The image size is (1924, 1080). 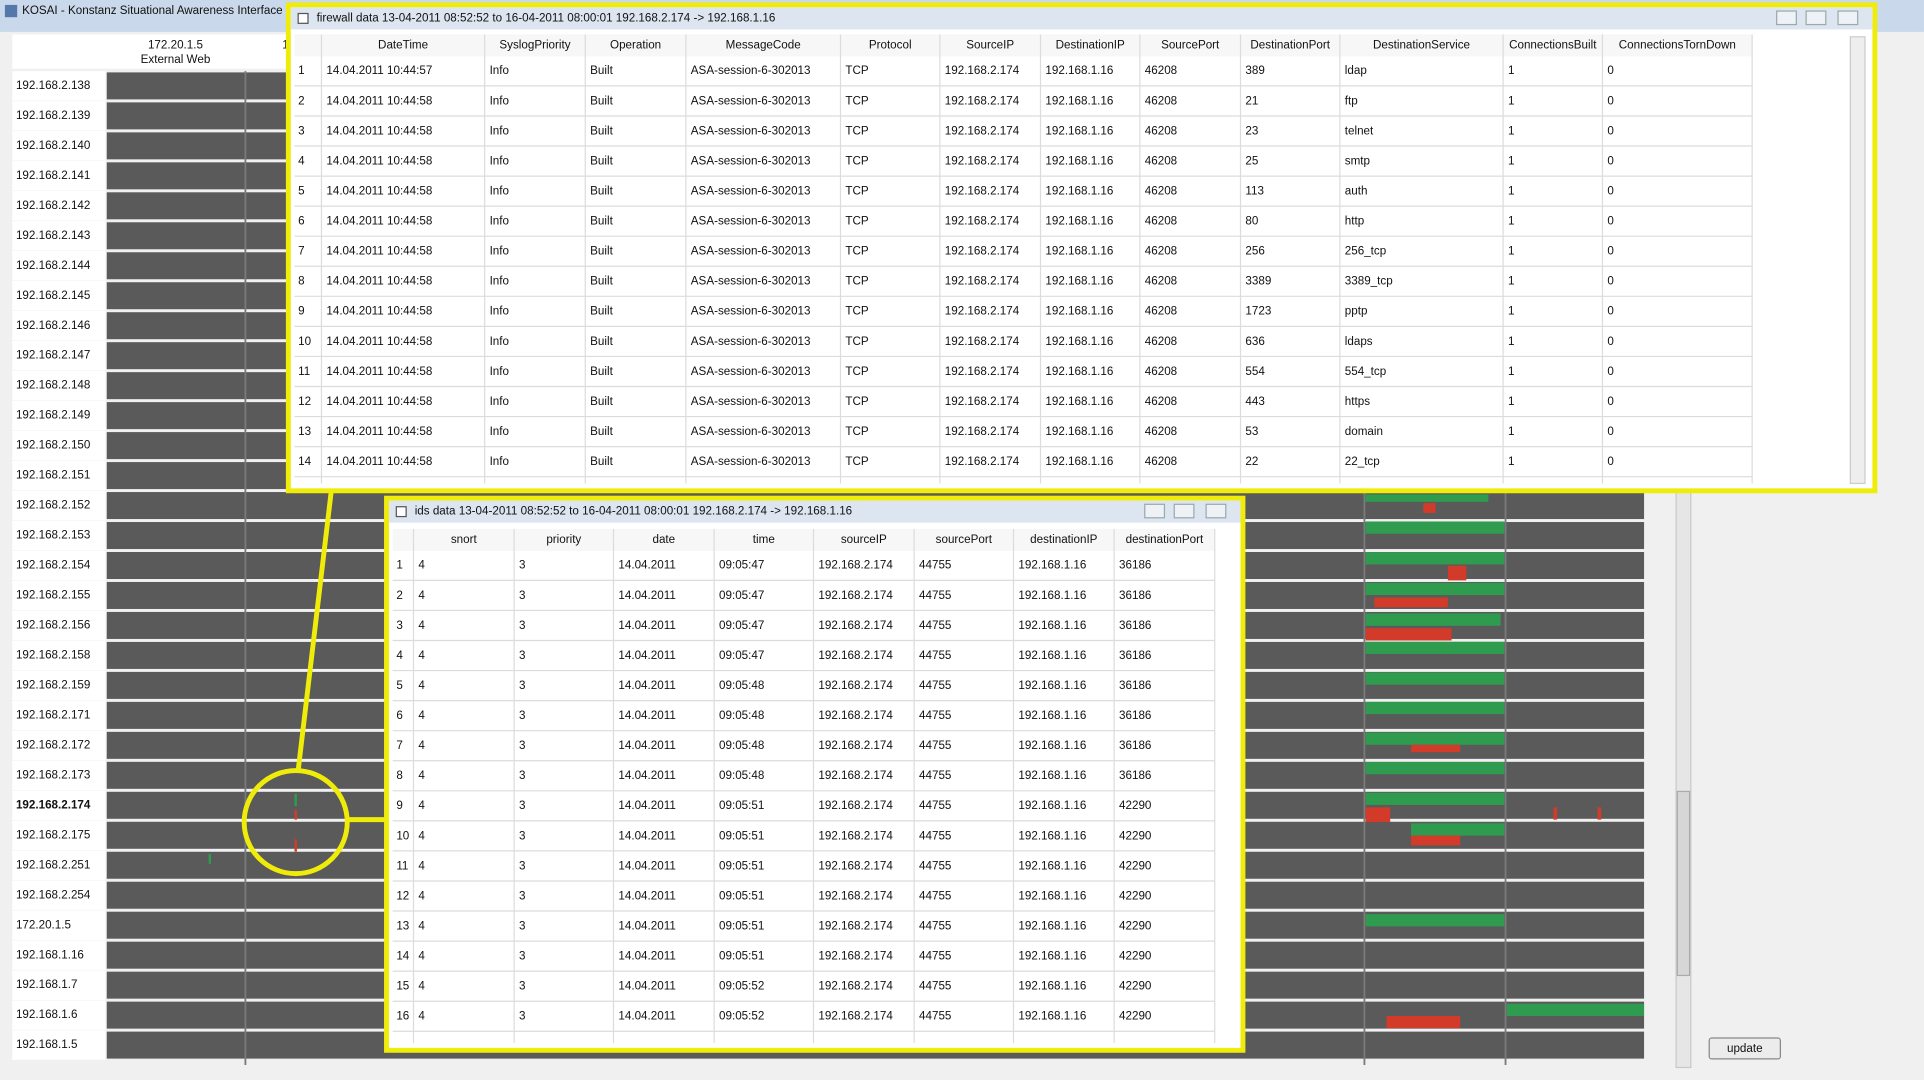 I want to click on cell: 256, so click(x=1254, y=251).